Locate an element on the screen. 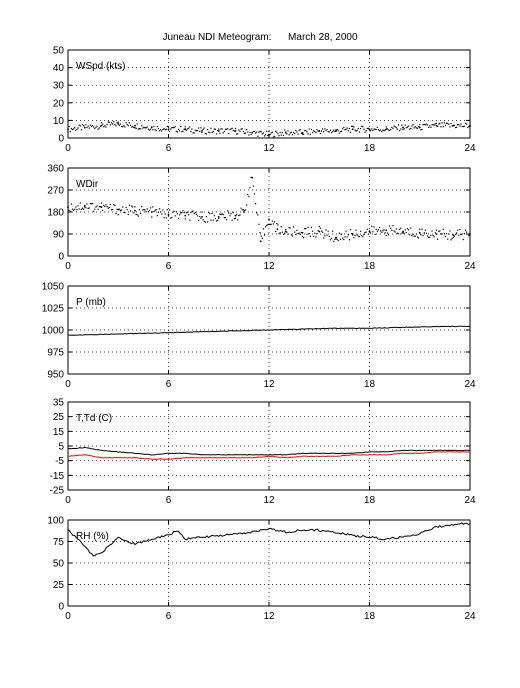 Image resolution: width=520 pixels, height=688 pixels. y-tick-label: 15 is located at coordinates (59, 432).